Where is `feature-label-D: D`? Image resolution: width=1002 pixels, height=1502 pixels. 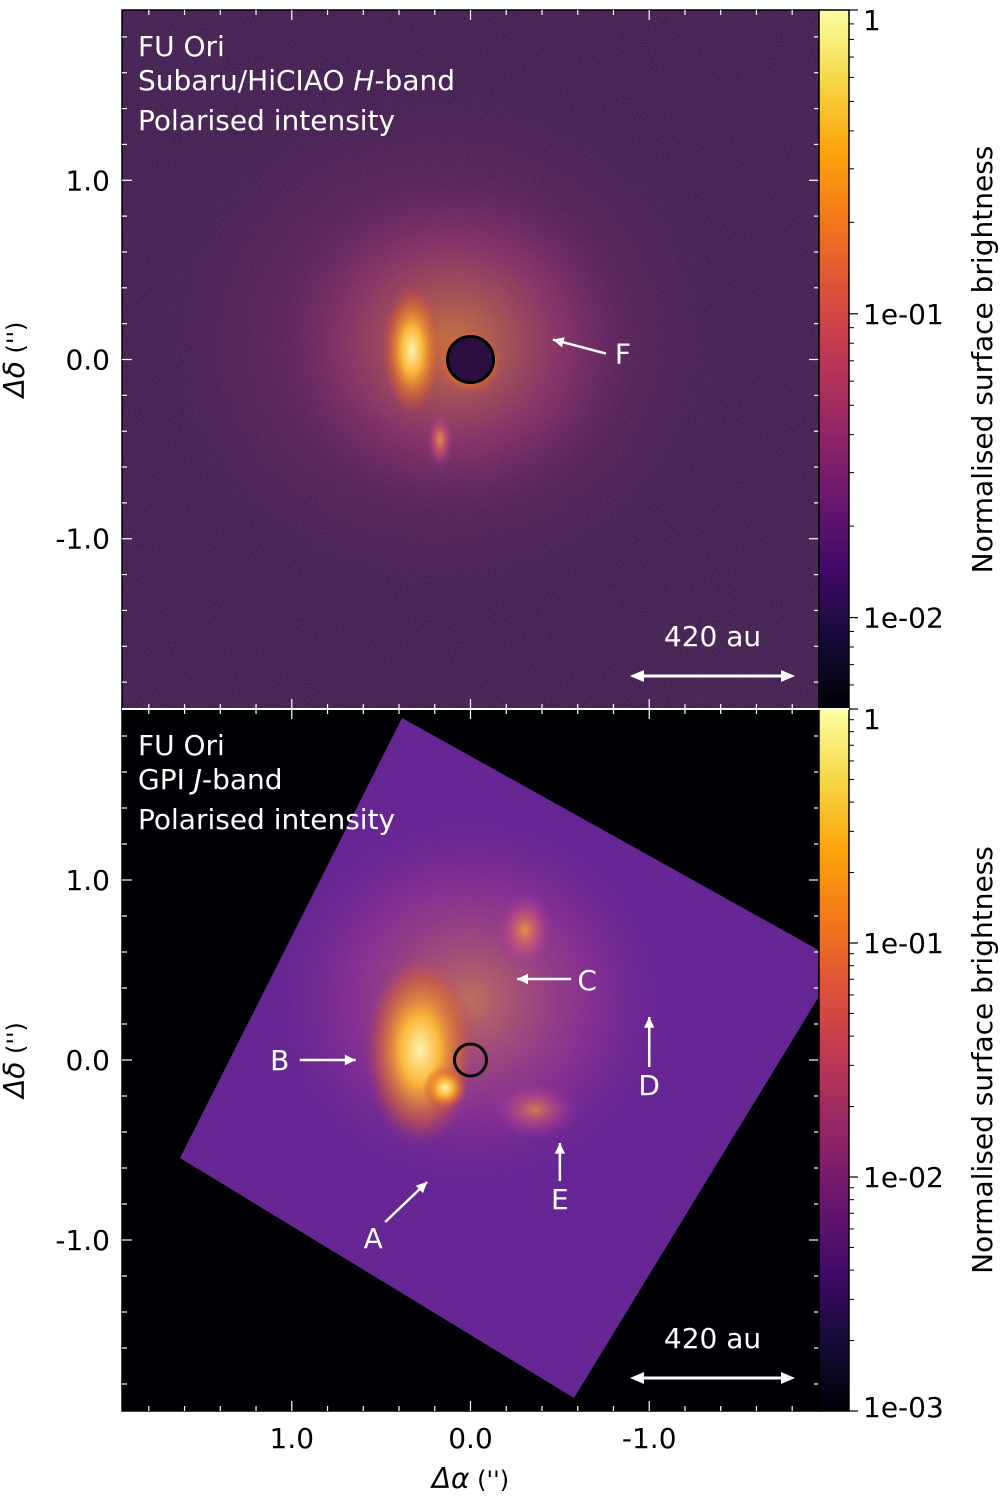 feature-label-D: D is located at coordinates (649, 1085).